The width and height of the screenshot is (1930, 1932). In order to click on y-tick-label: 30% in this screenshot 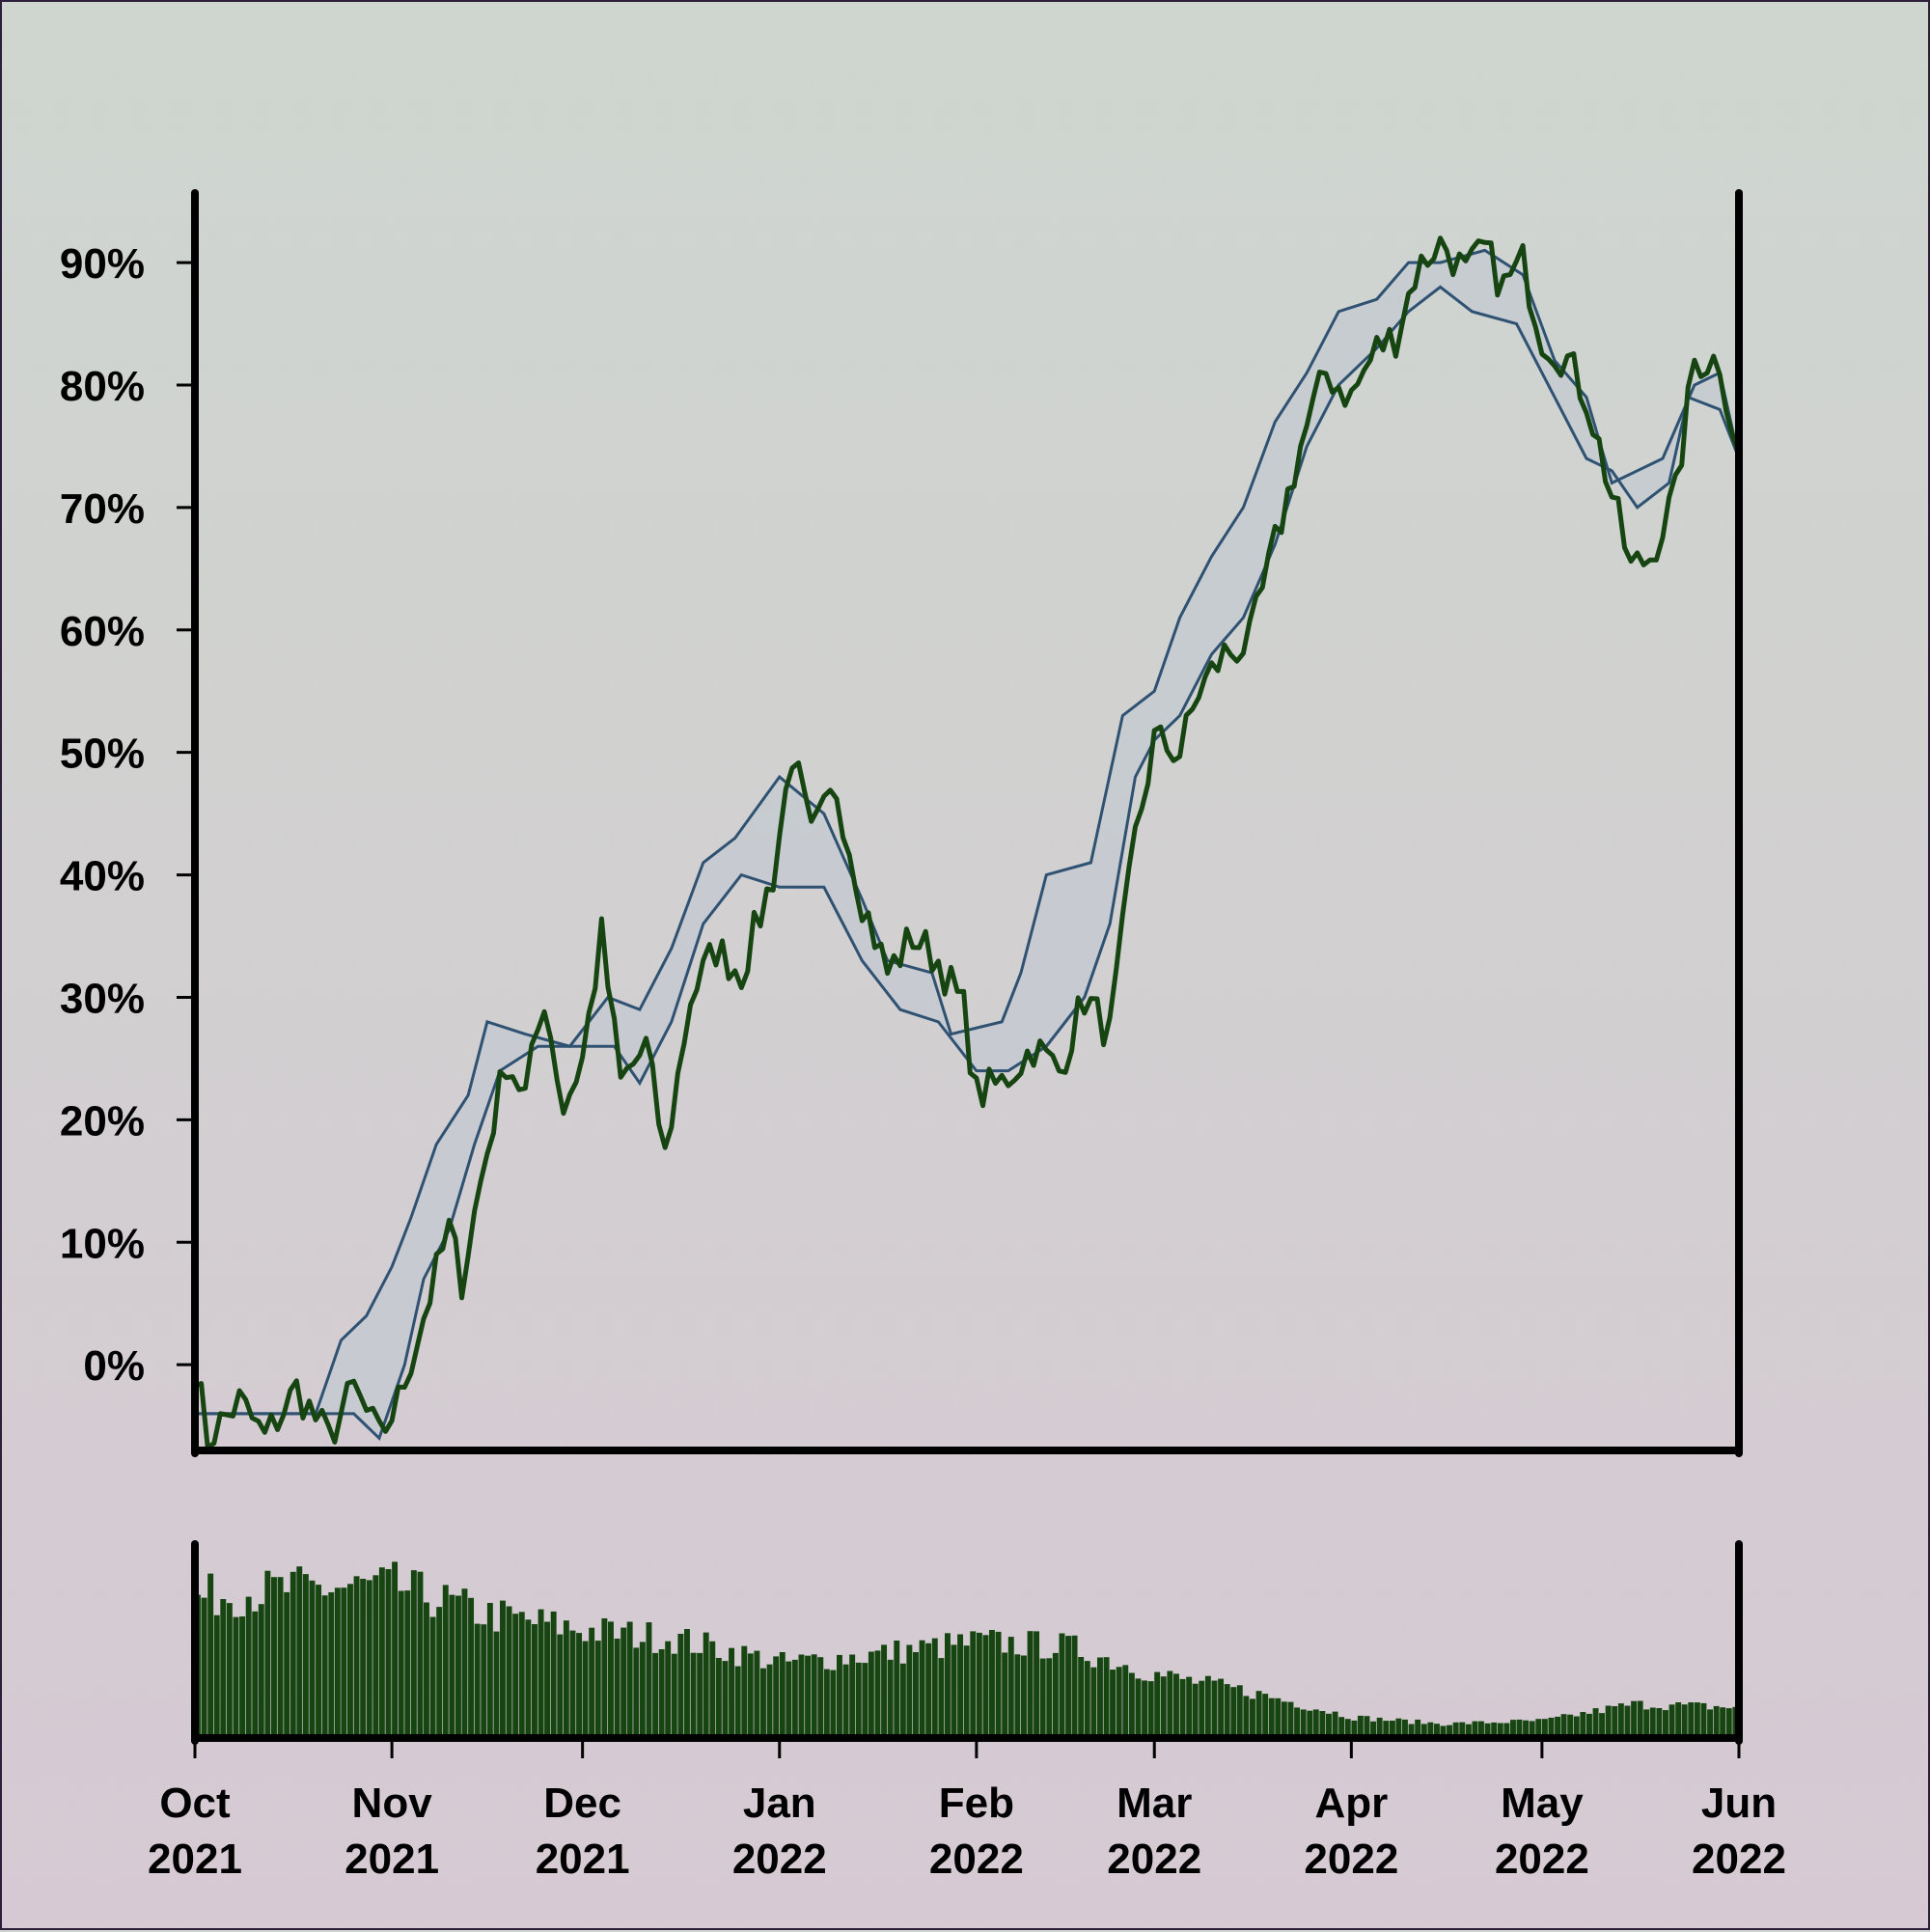, I will do `click(102, 998)`.